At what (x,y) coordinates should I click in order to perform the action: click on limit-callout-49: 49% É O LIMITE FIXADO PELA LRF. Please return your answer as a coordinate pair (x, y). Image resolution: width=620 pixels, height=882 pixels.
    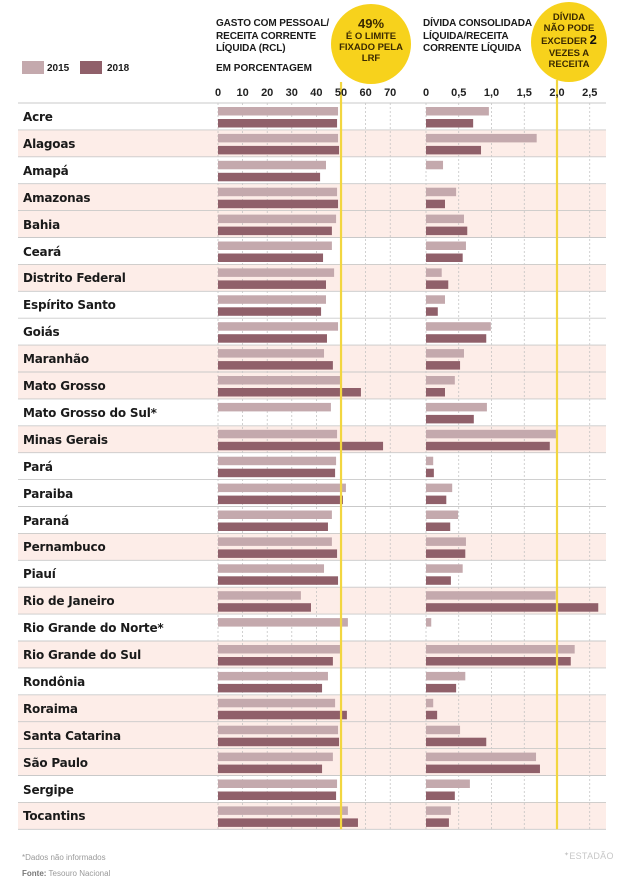
    Looking at the image, I should click on (371, 44).